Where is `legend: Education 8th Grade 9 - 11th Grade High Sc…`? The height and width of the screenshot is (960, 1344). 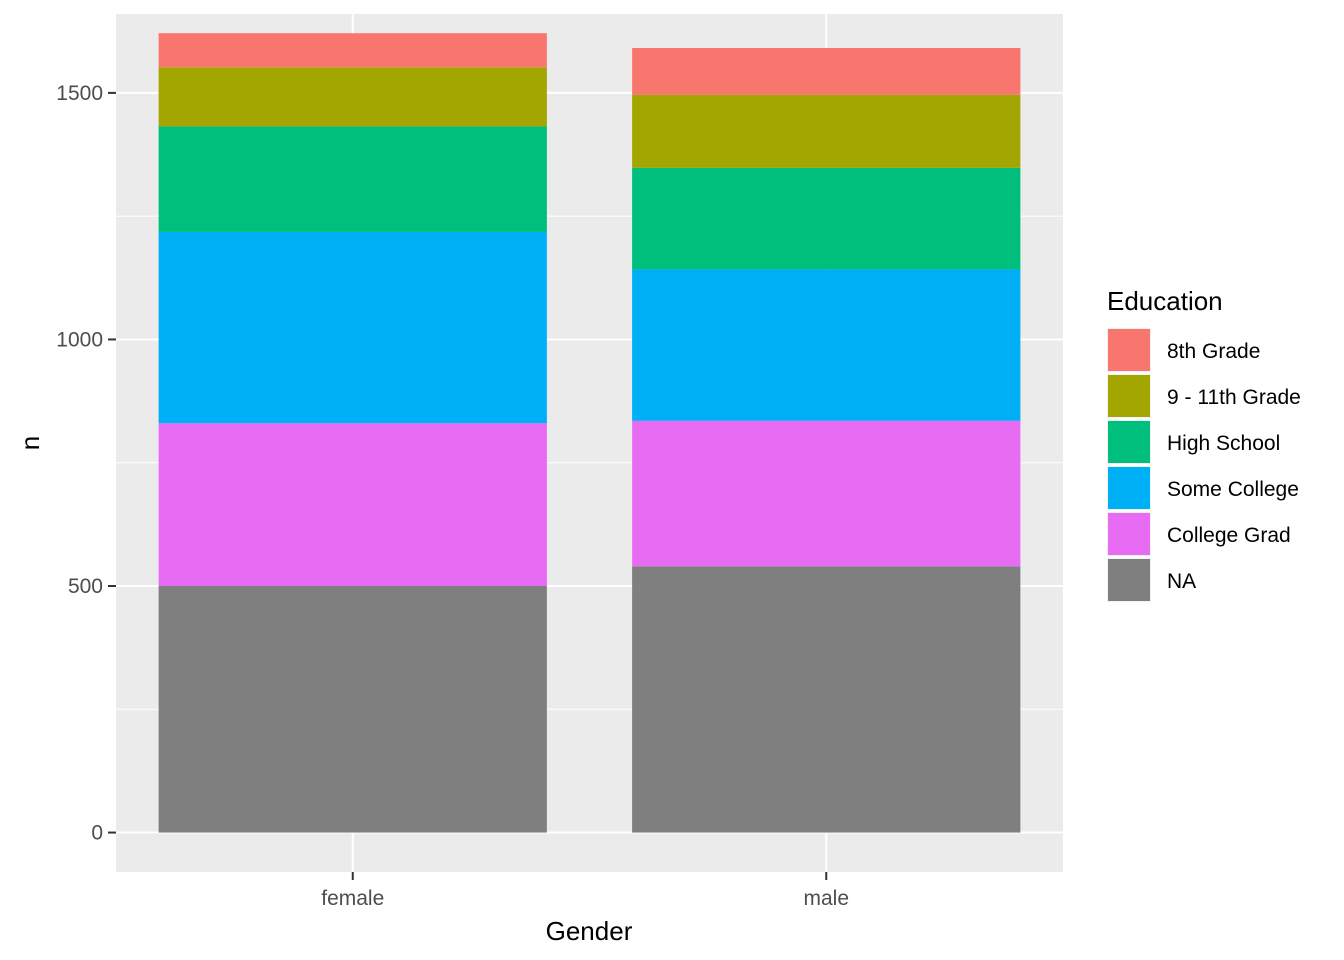 legend: Education 8th Grade 9 - 11th Grade High Sc… is located at coordinates (1204, 444).